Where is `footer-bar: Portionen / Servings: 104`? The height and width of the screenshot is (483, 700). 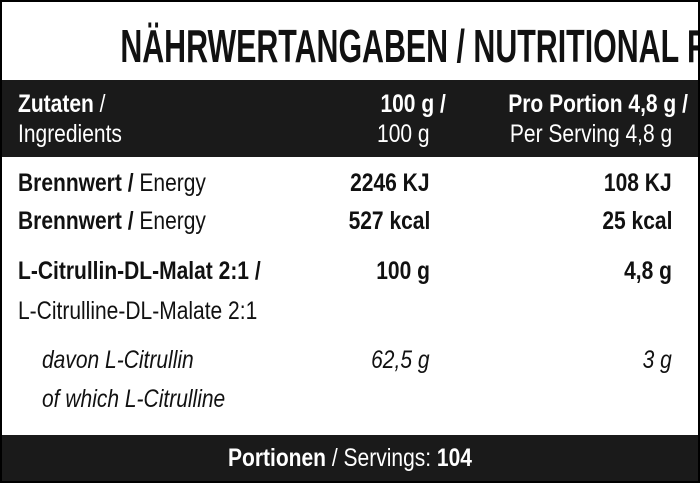
footer-bar: Portionen / Servings: 104 is located at coordinates (350, 458).